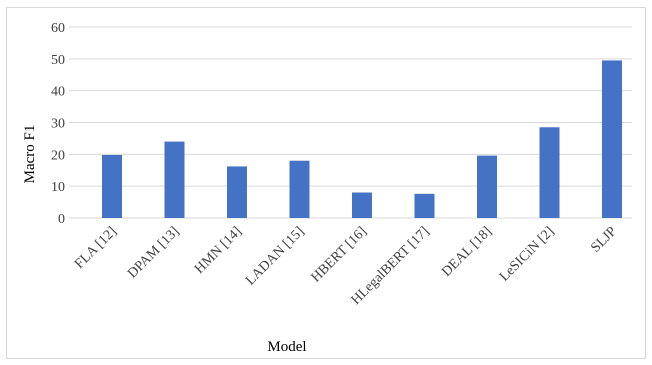 The height and width of the screenshot is (365, 652). I want to click on x-tick-label: HMN [14], so click(218, 250).